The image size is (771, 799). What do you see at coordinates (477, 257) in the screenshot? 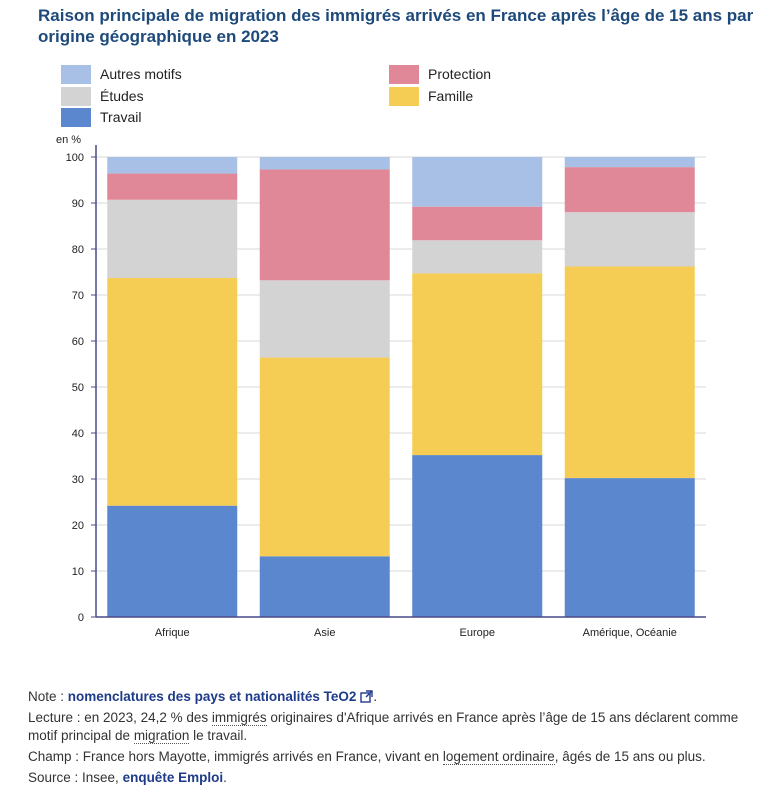
I see `bar-europe-etudes` at bounding box center [477, 257].